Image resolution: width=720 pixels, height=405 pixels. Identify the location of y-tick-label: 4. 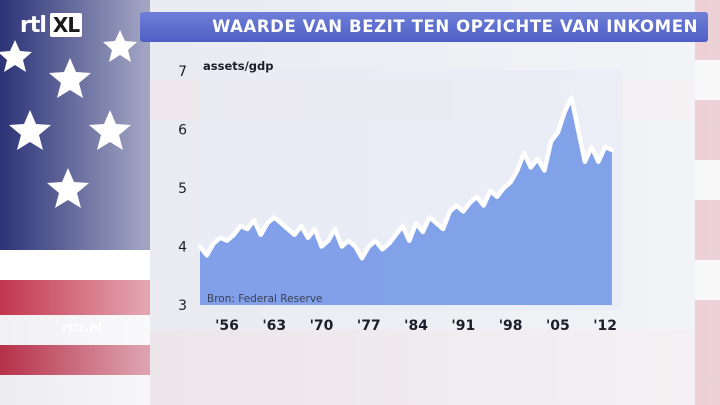
(182, 248).